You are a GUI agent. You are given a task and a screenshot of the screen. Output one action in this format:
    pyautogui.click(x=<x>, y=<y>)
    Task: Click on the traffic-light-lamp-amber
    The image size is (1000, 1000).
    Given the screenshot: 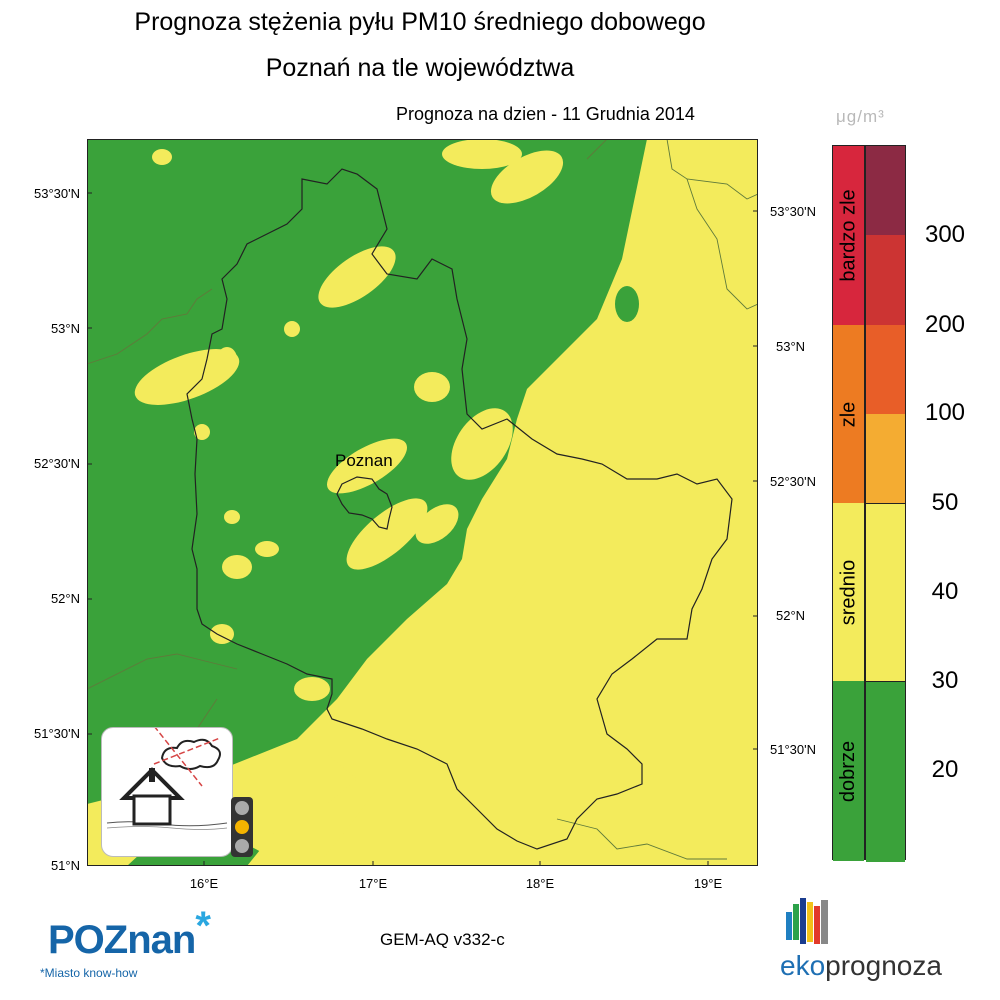 What is the action you would take?
    pyautogui.click(x=242, y=827)
    